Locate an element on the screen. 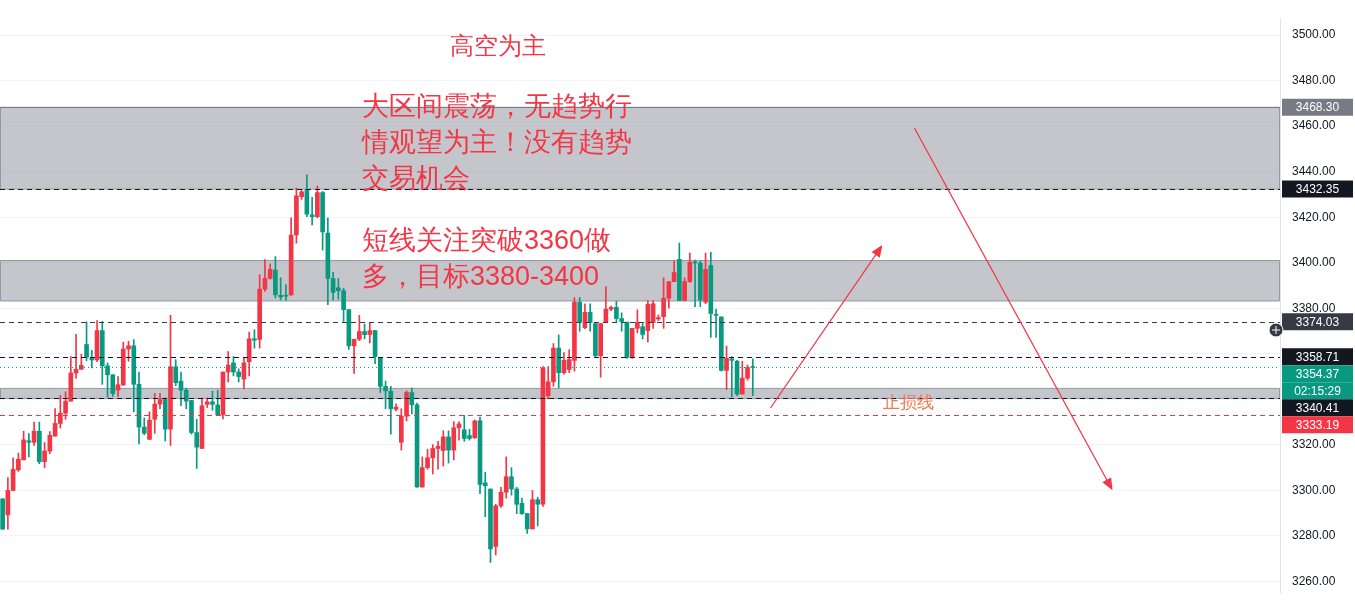  y-tick-label: 3380.00 is located at coordinates (1314, 307).